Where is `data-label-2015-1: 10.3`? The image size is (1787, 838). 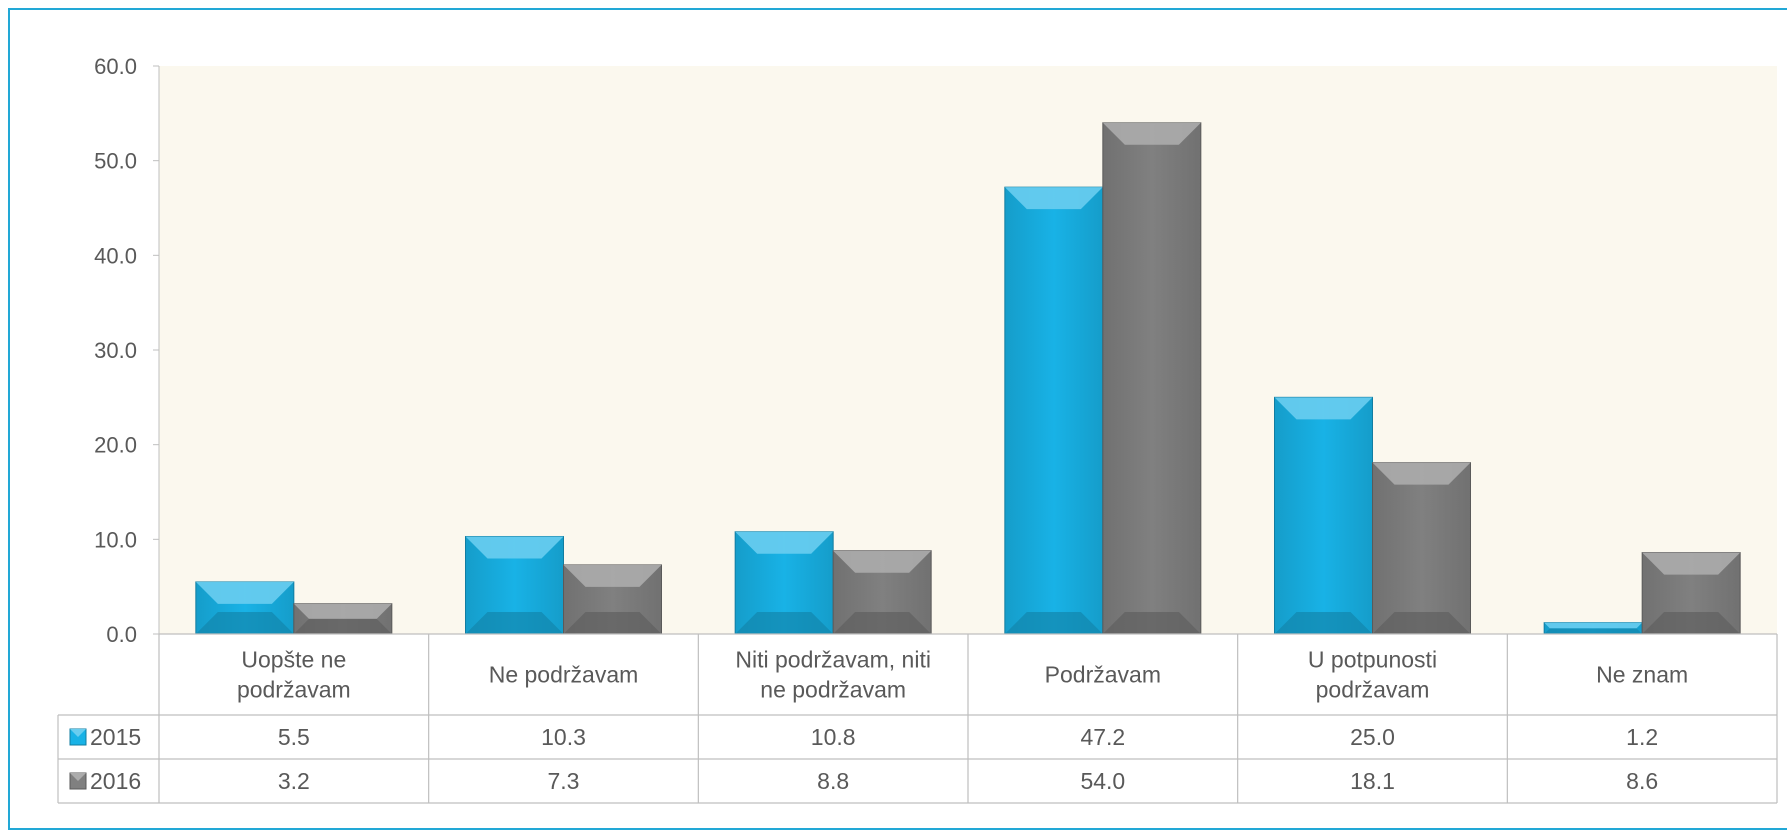 data-label-2015-1: 10.3 is located at coordinates (563, 737).